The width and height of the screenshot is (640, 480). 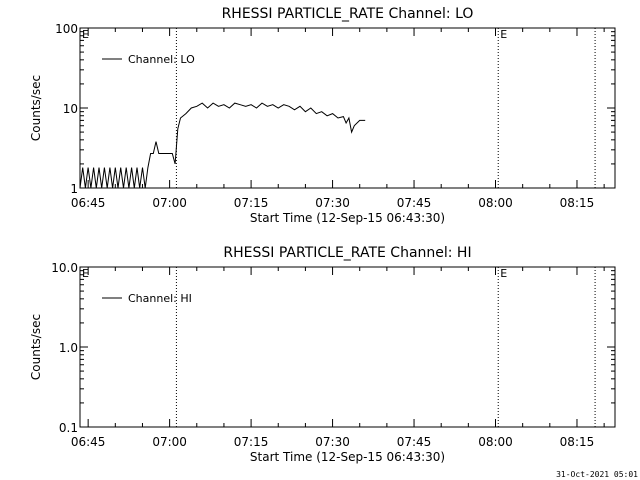 What do you see at coordinates (348, 14) in the screenshot?
I see `chart-title: RHESSI PARTICLE_RATE Channel: LO` at bounding box center [348, 14].